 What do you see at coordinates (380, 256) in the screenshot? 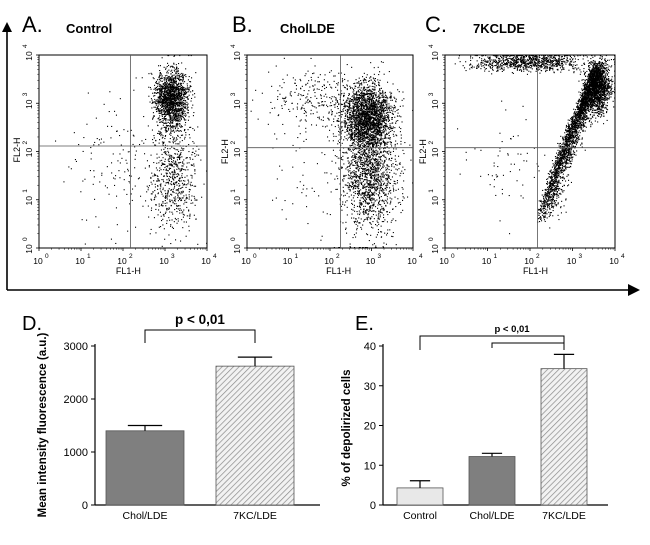
I see `panel-b-x-tick-exponent: 3` at bounding box center [380, 256].